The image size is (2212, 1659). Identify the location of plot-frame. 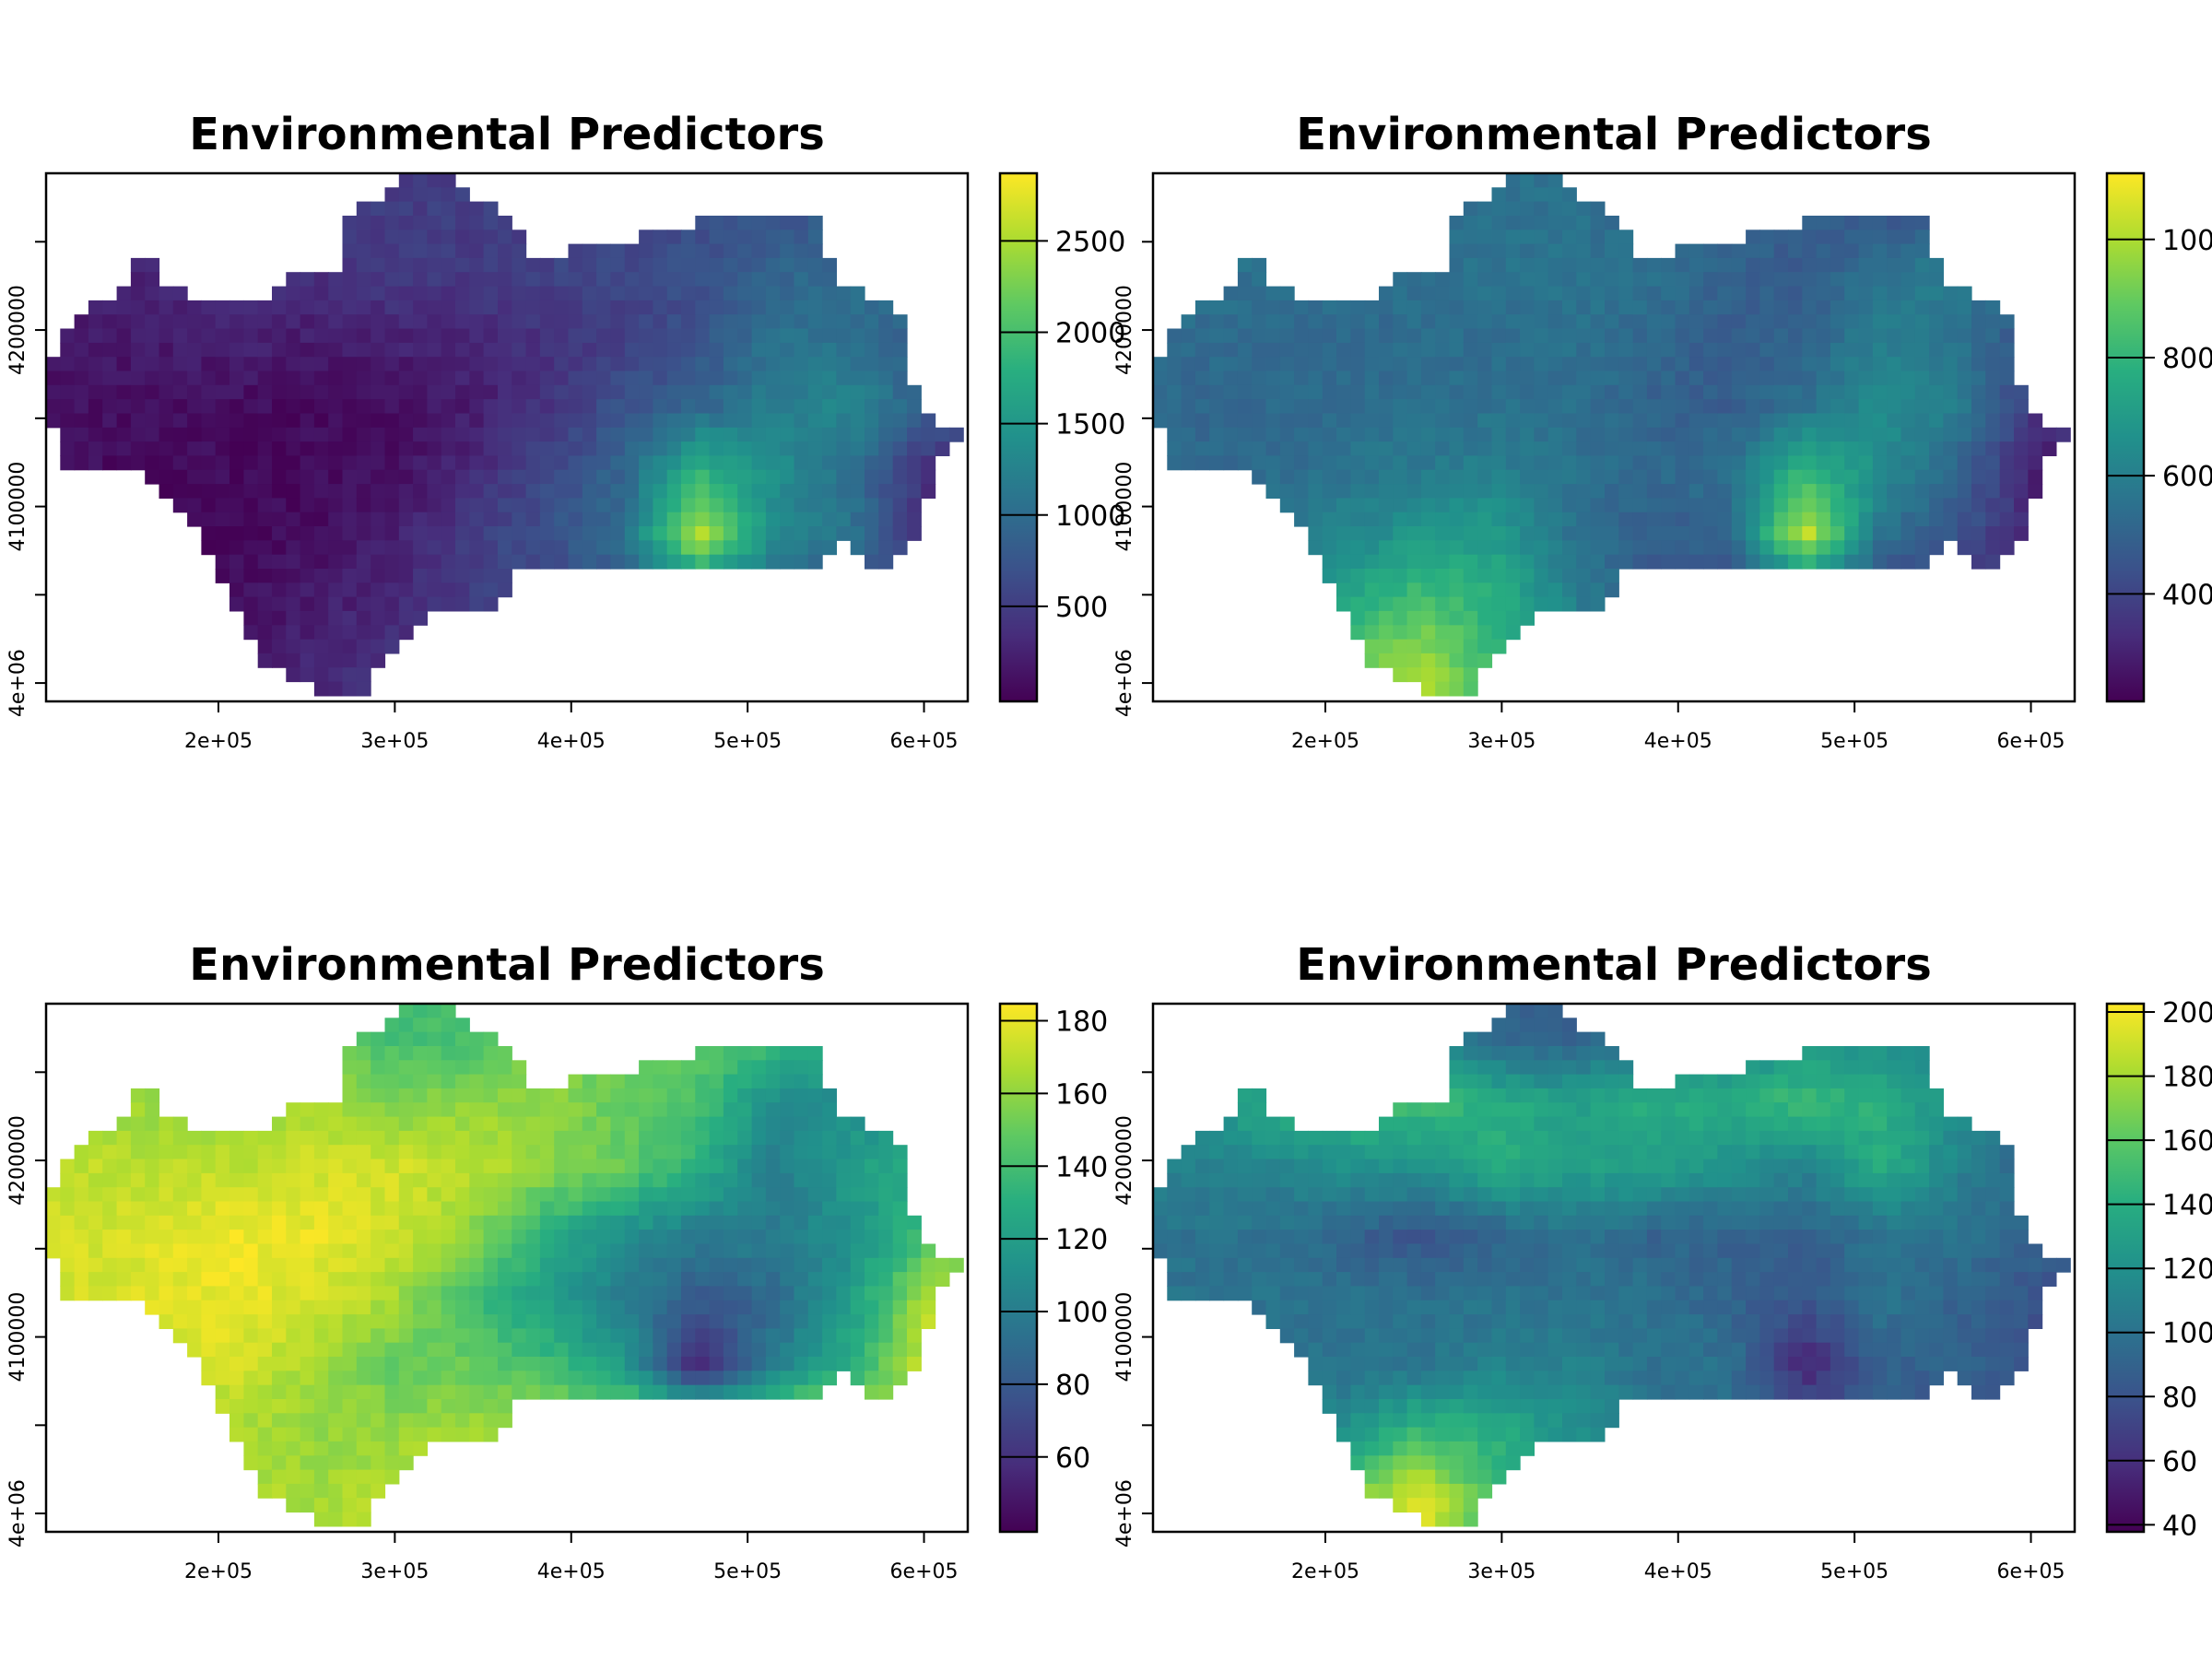
(1614, 437).